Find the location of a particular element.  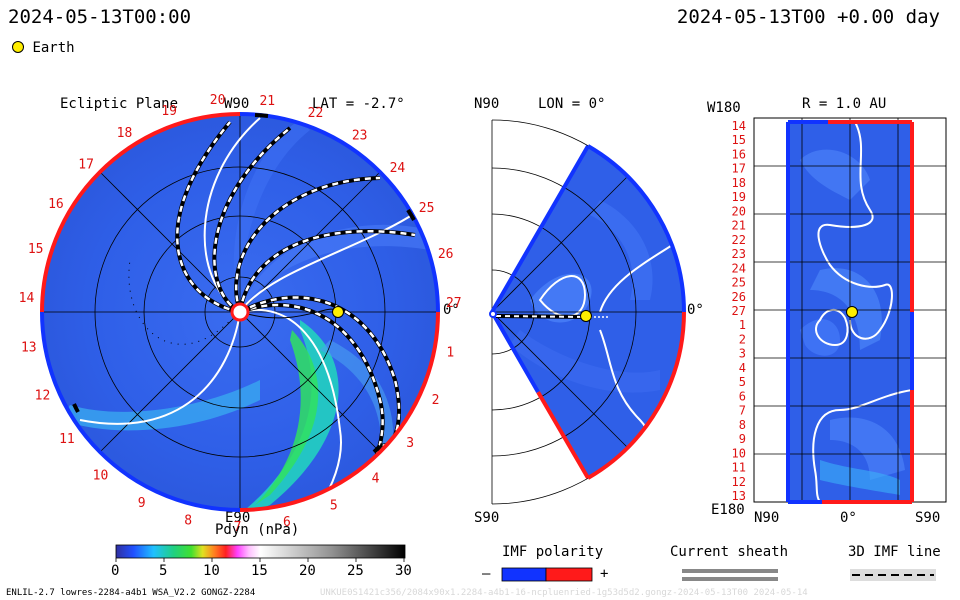

ecliptic-top-label: W90 is located at coordinates (237, 104).